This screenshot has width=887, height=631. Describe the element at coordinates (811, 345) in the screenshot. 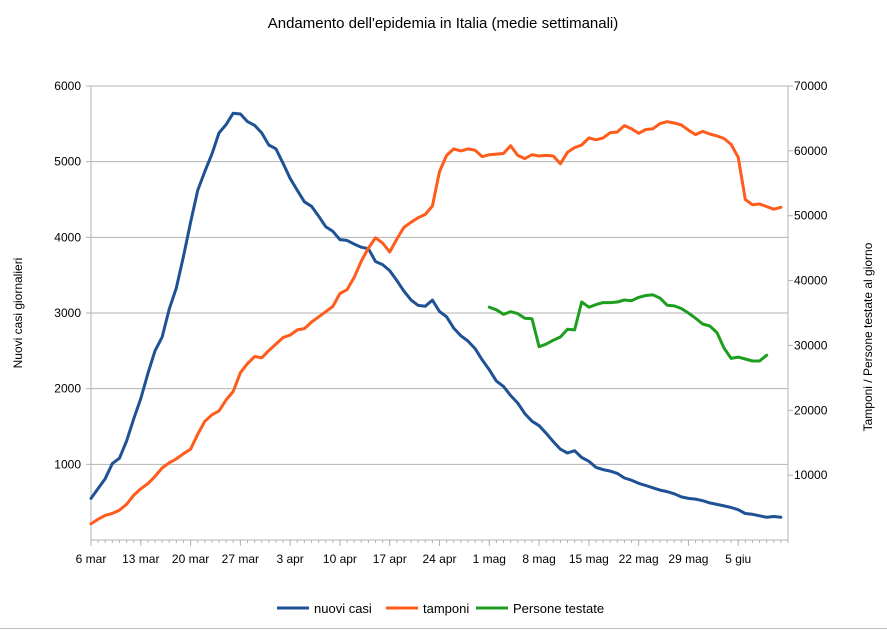

I see `right-tick-label: 30000` at that location.